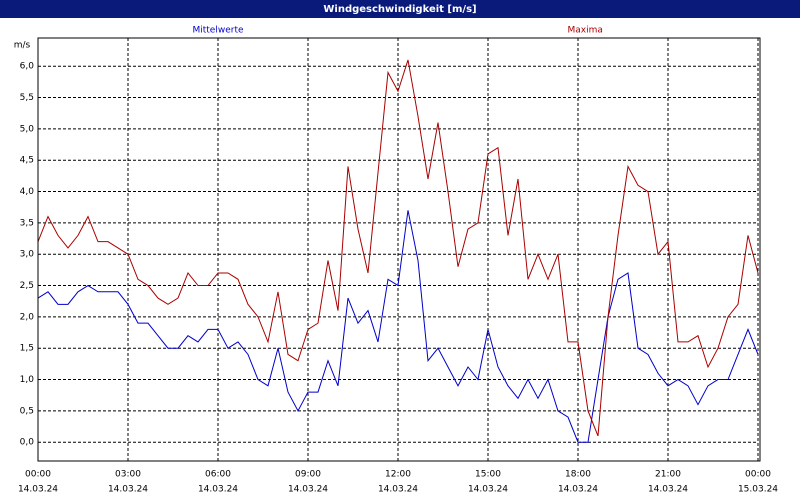  I want to click on y-tick-label: 5,0, so click(27, 129).